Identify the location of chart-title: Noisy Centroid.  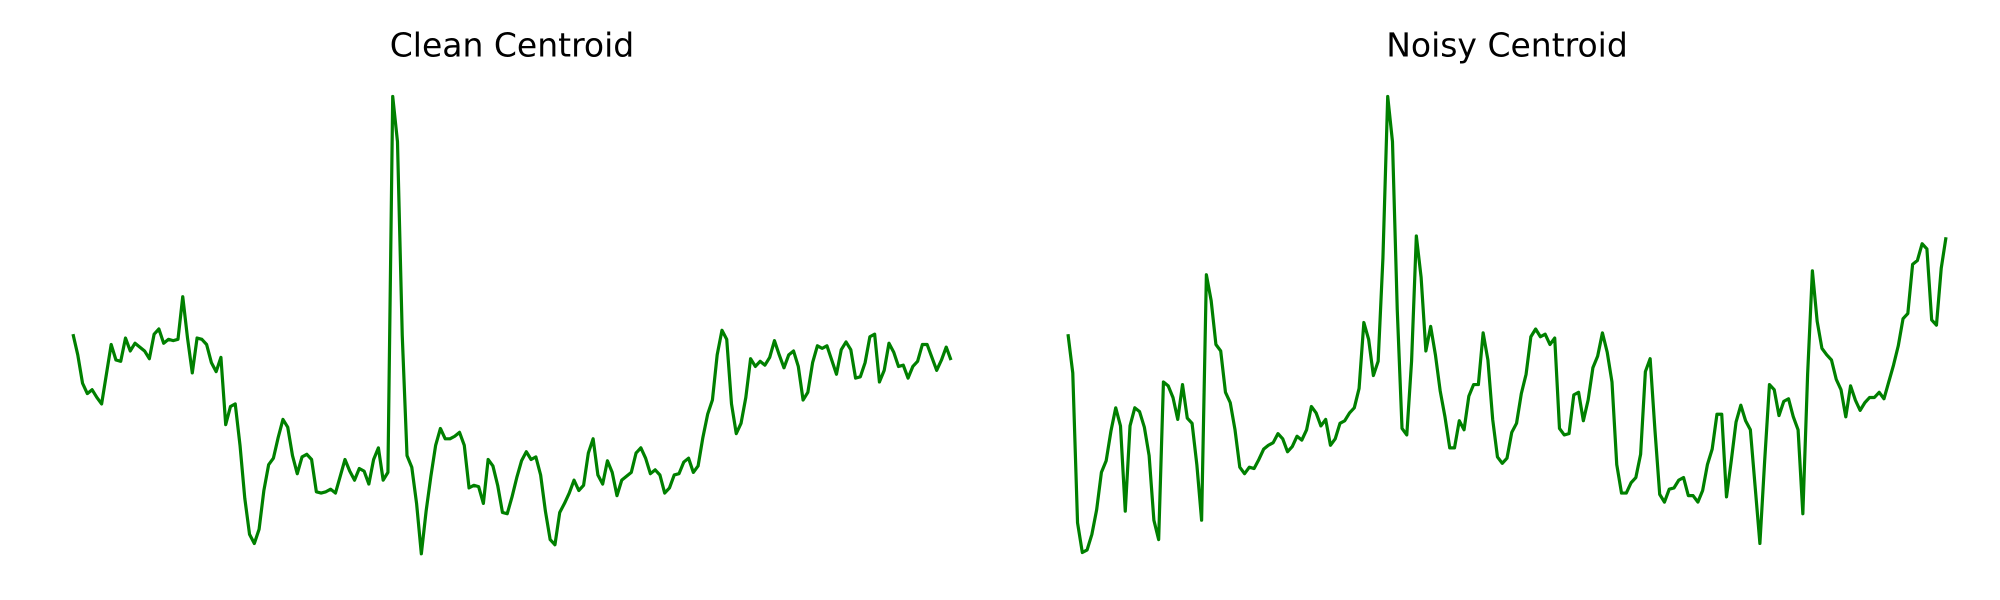
(1507, 45).